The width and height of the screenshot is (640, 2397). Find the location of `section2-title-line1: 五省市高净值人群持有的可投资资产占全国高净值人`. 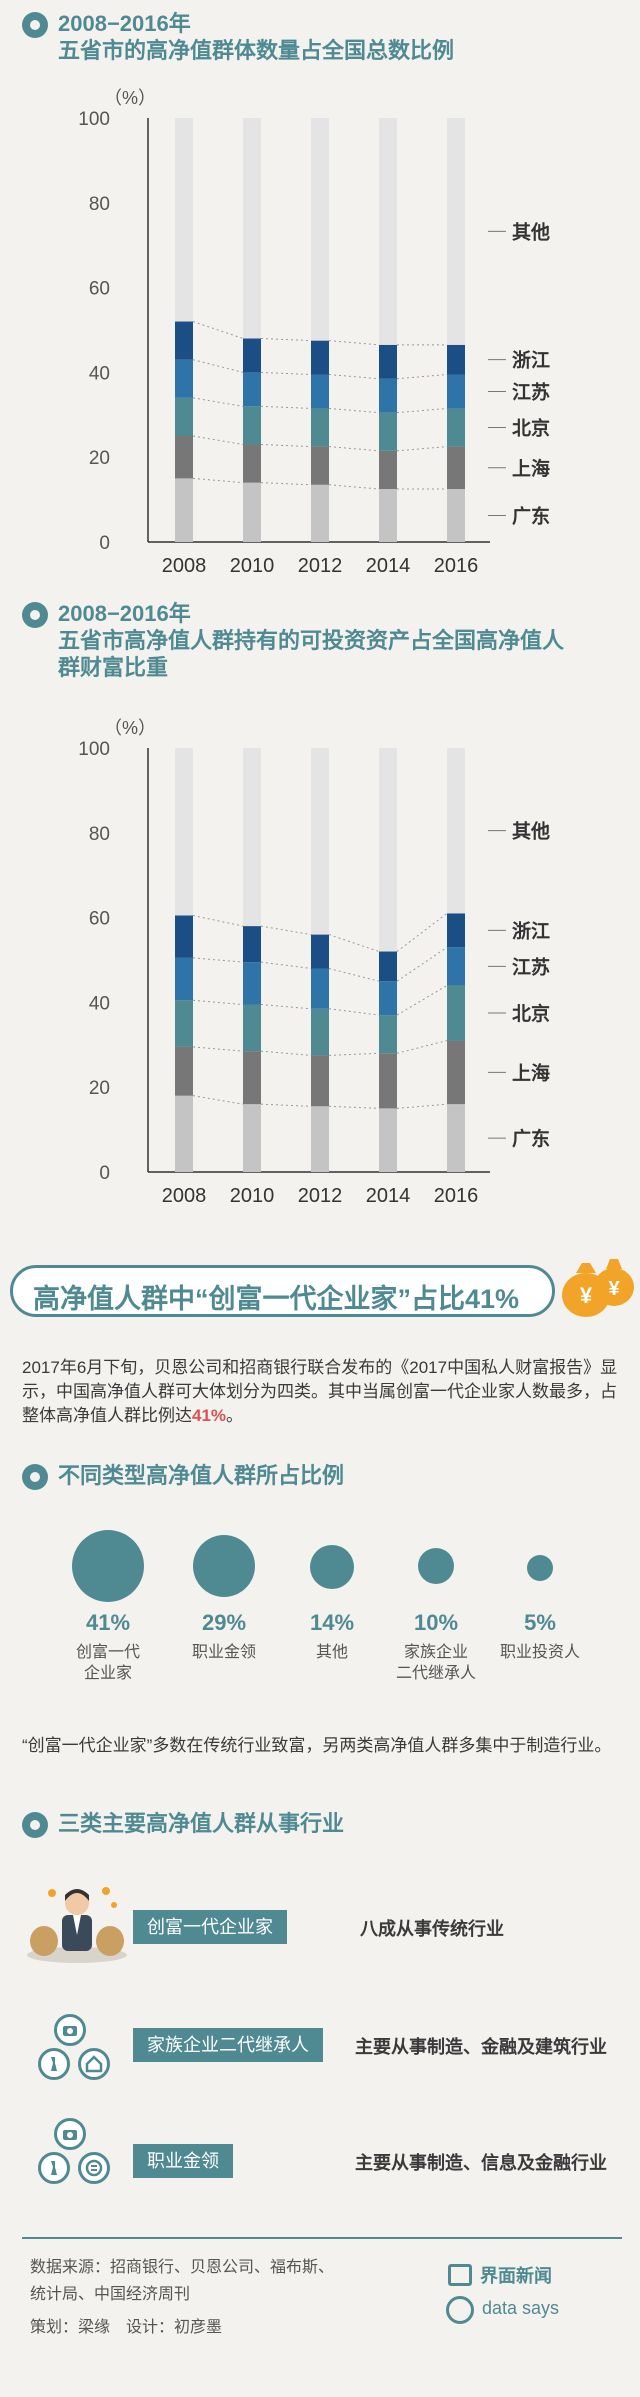

section2-title-line1: 五省市高净值人群持有的可投资资产占全国高净值人 is located at coordinates (311, 640).